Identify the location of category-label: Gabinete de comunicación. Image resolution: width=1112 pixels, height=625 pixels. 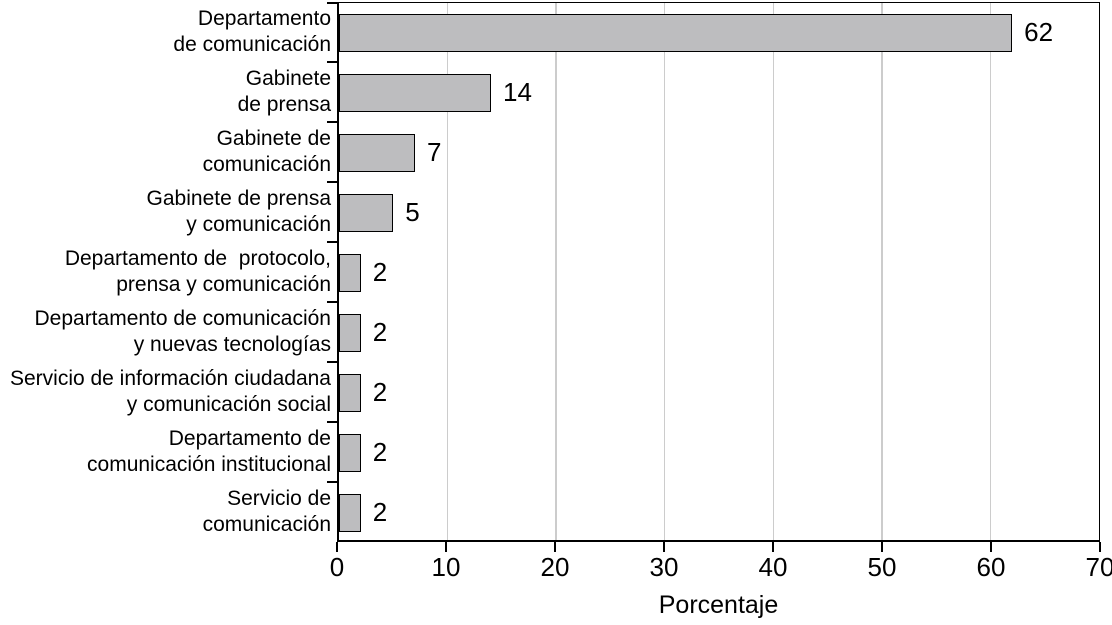
(266, 151).